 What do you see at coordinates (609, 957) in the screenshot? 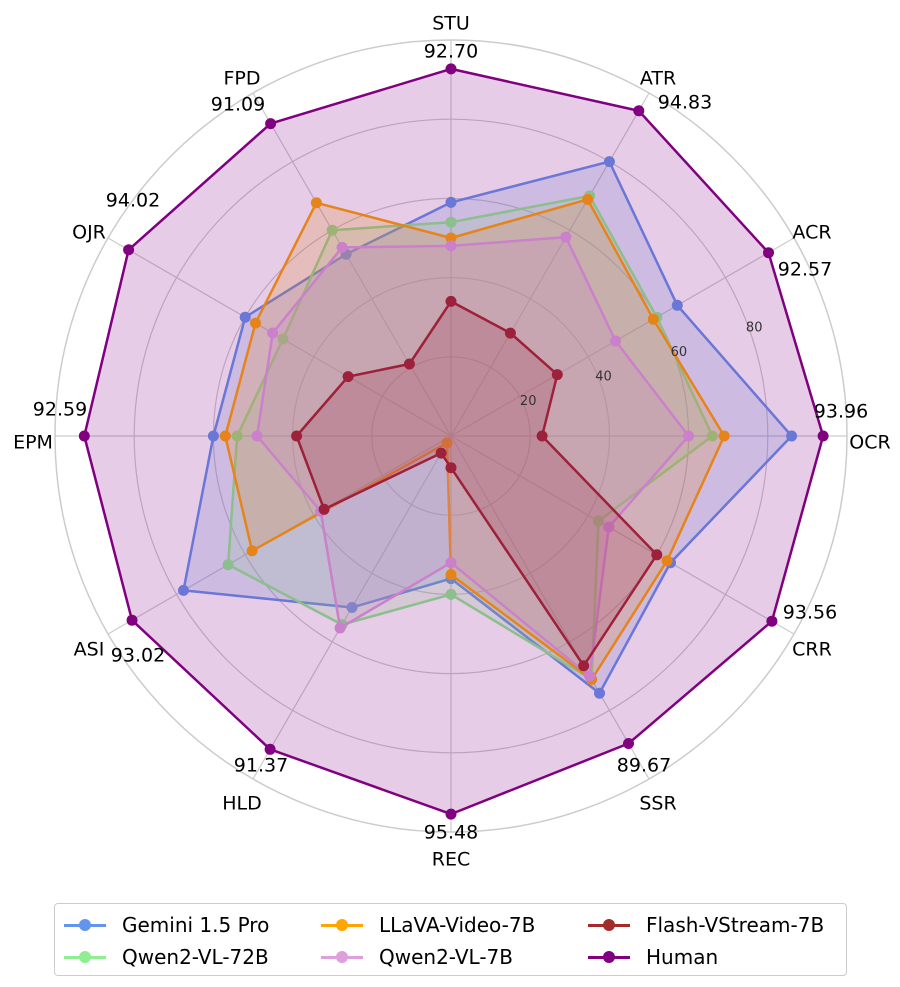
I see `legend-swatch-human` at bounding box center [609, 957].